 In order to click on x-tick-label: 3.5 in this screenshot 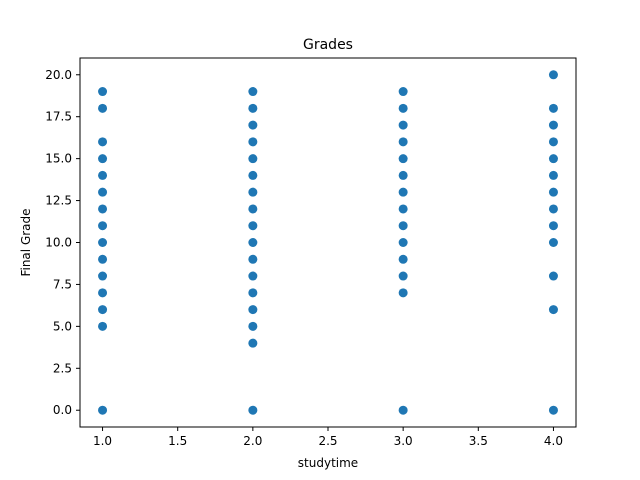, I will do `click(478, 441)`.